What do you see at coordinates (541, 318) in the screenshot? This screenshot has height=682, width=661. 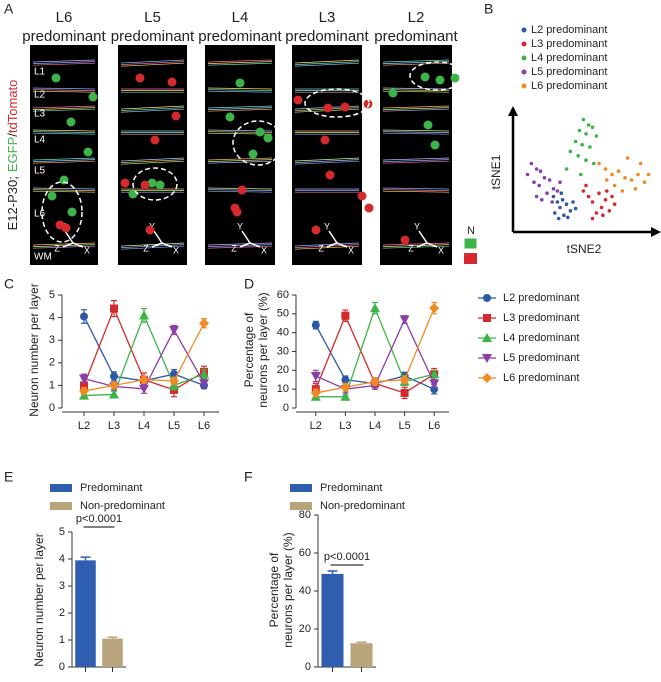 I see `legend-label: L3 predominant` at bounding box center [541, 318].